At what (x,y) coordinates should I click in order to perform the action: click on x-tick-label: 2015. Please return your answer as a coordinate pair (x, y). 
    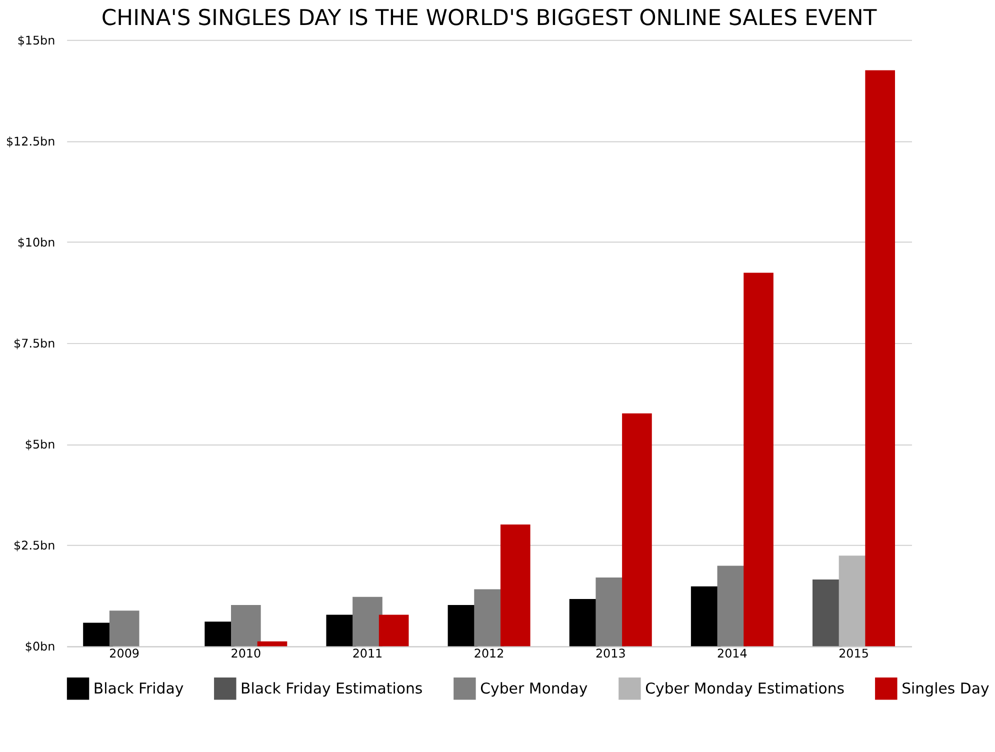
    Looking at the image, I should click on (853, 653).